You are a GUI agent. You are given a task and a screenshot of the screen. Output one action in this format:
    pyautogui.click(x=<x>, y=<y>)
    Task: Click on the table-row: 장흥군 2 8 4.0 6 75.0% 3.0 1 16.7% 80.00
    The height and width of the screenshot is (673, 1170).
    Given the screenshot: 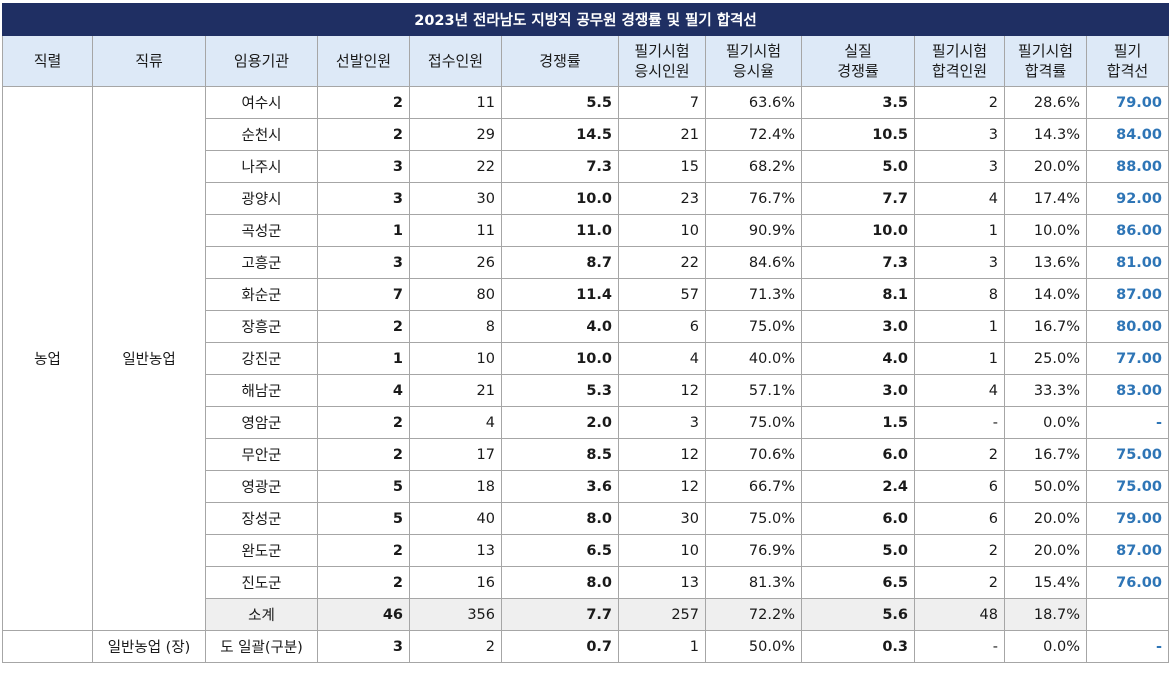 What is the action you would take?
    pyautogui.click(x=586, y=326)
    